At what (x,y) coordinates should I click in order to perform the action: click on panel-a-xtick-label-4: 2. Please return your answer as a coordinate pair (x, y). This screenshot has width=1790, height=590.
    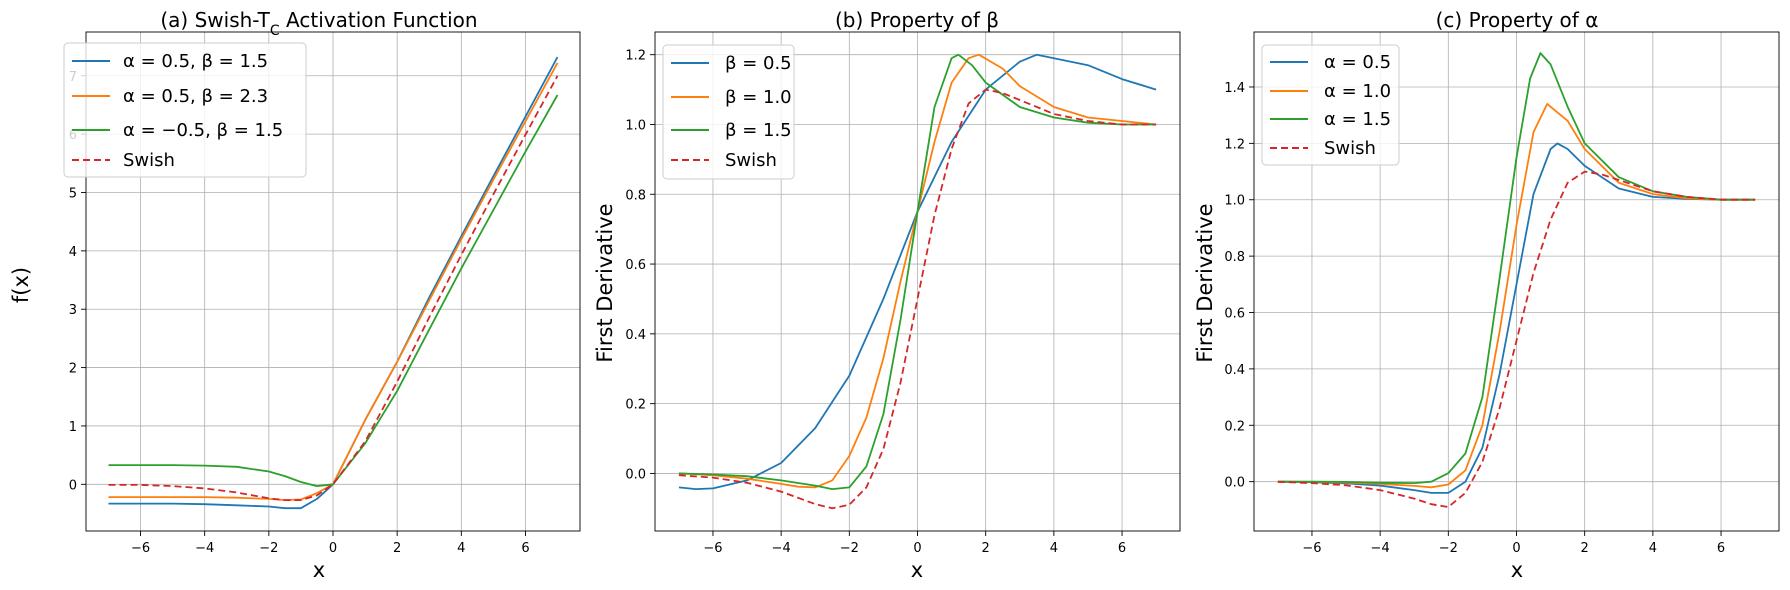
    Looking at the image, I should click on (397, 548).